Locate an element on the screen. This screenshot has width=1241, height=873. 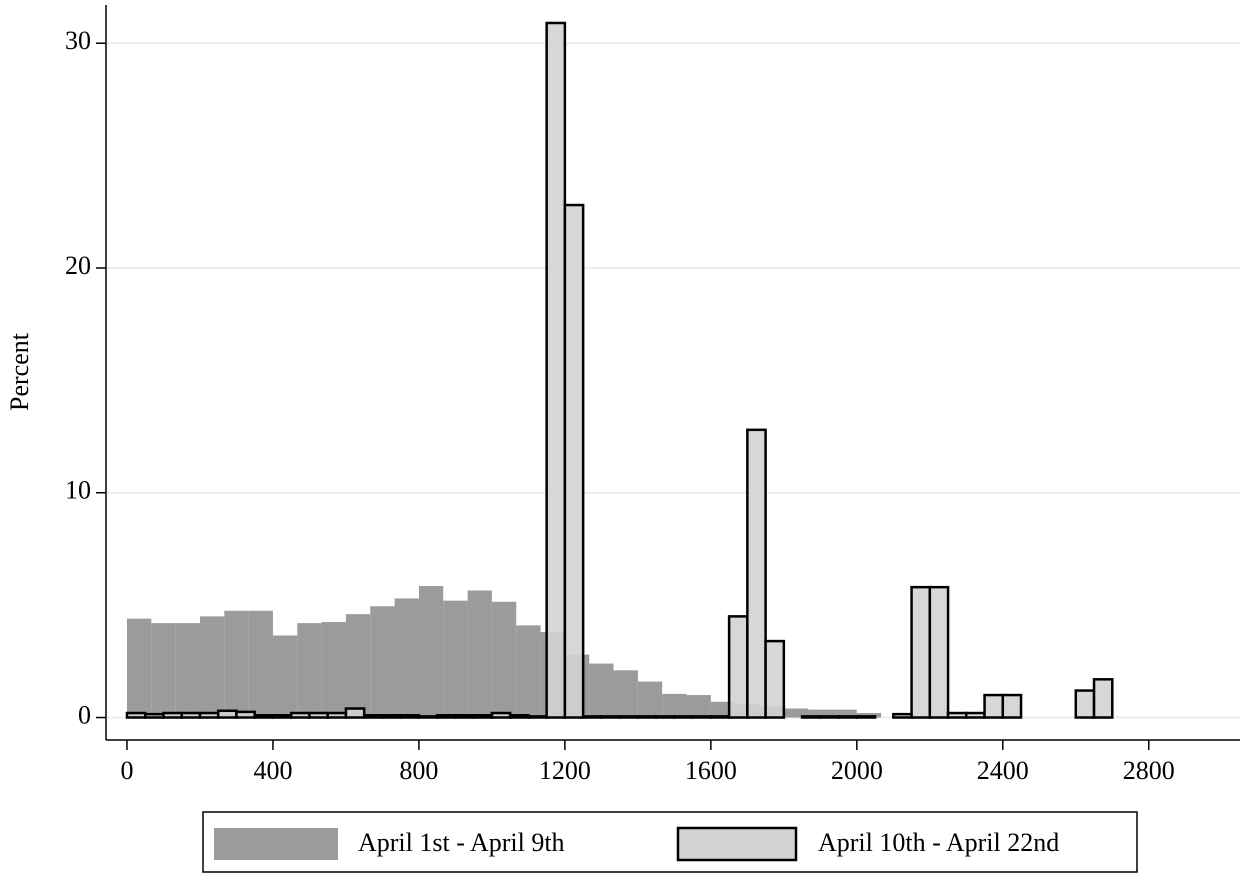
x-tick-label: 0 is located at coordinates (126, 770).